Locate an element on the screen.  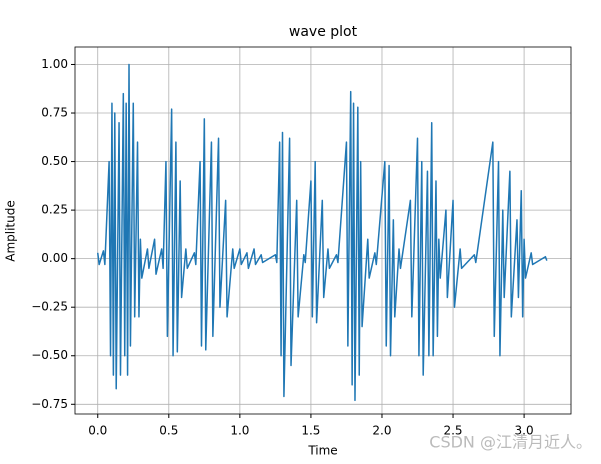
x-tick-label: 0.0 is located at coordinates (97, 431).